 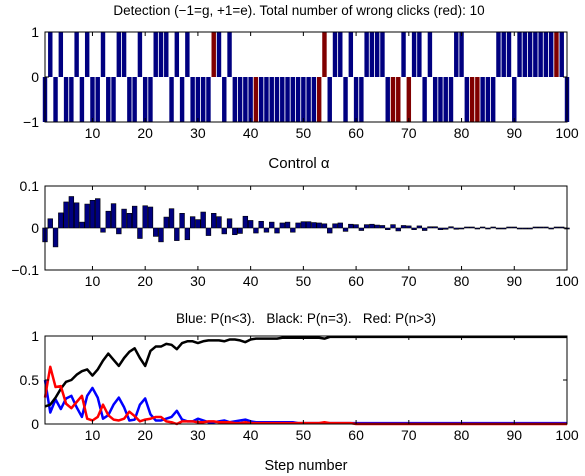 What do you see at coordinates (514, 281) in the screenshot?
I see `chart2-xtick-label: 90` at bounding box center [514, 281].